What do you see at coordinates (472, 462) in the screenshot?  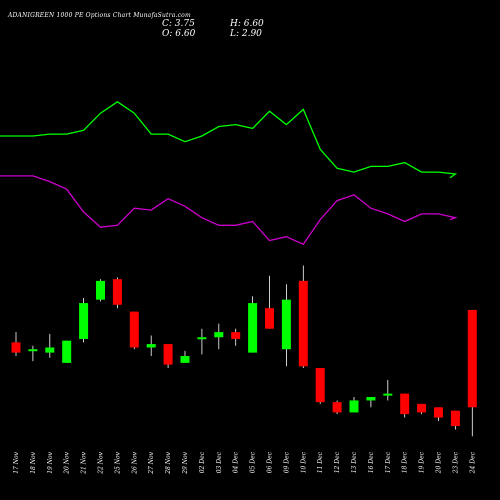 I see `x-tick-label: 24 Dec` at bounding box center [472, 462].